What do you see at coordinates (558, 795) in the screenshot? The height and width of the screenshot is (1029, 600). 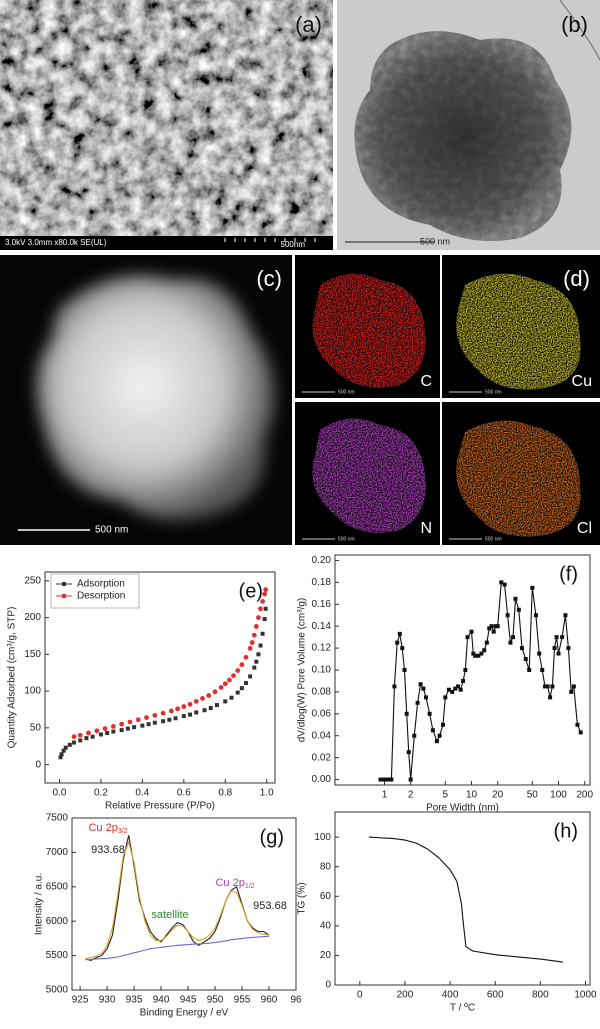 I see `x-tick-label: 100` at bounding box center [558, 795].